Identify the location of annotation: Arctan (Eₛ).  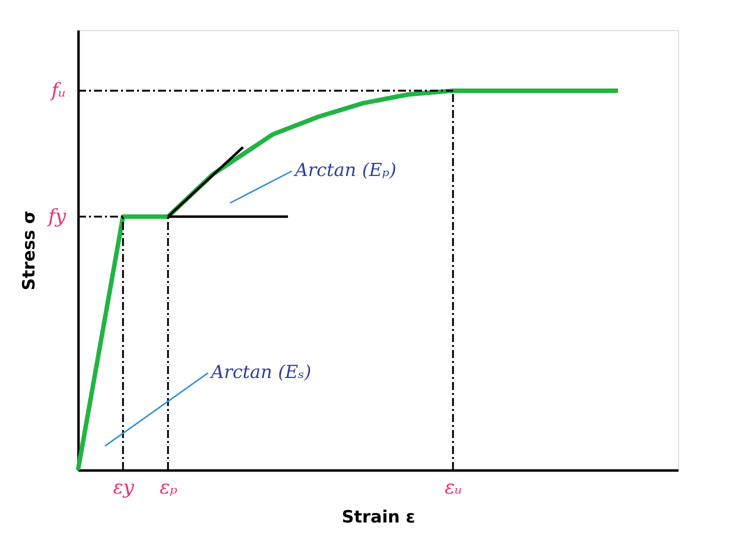
(260, 372).